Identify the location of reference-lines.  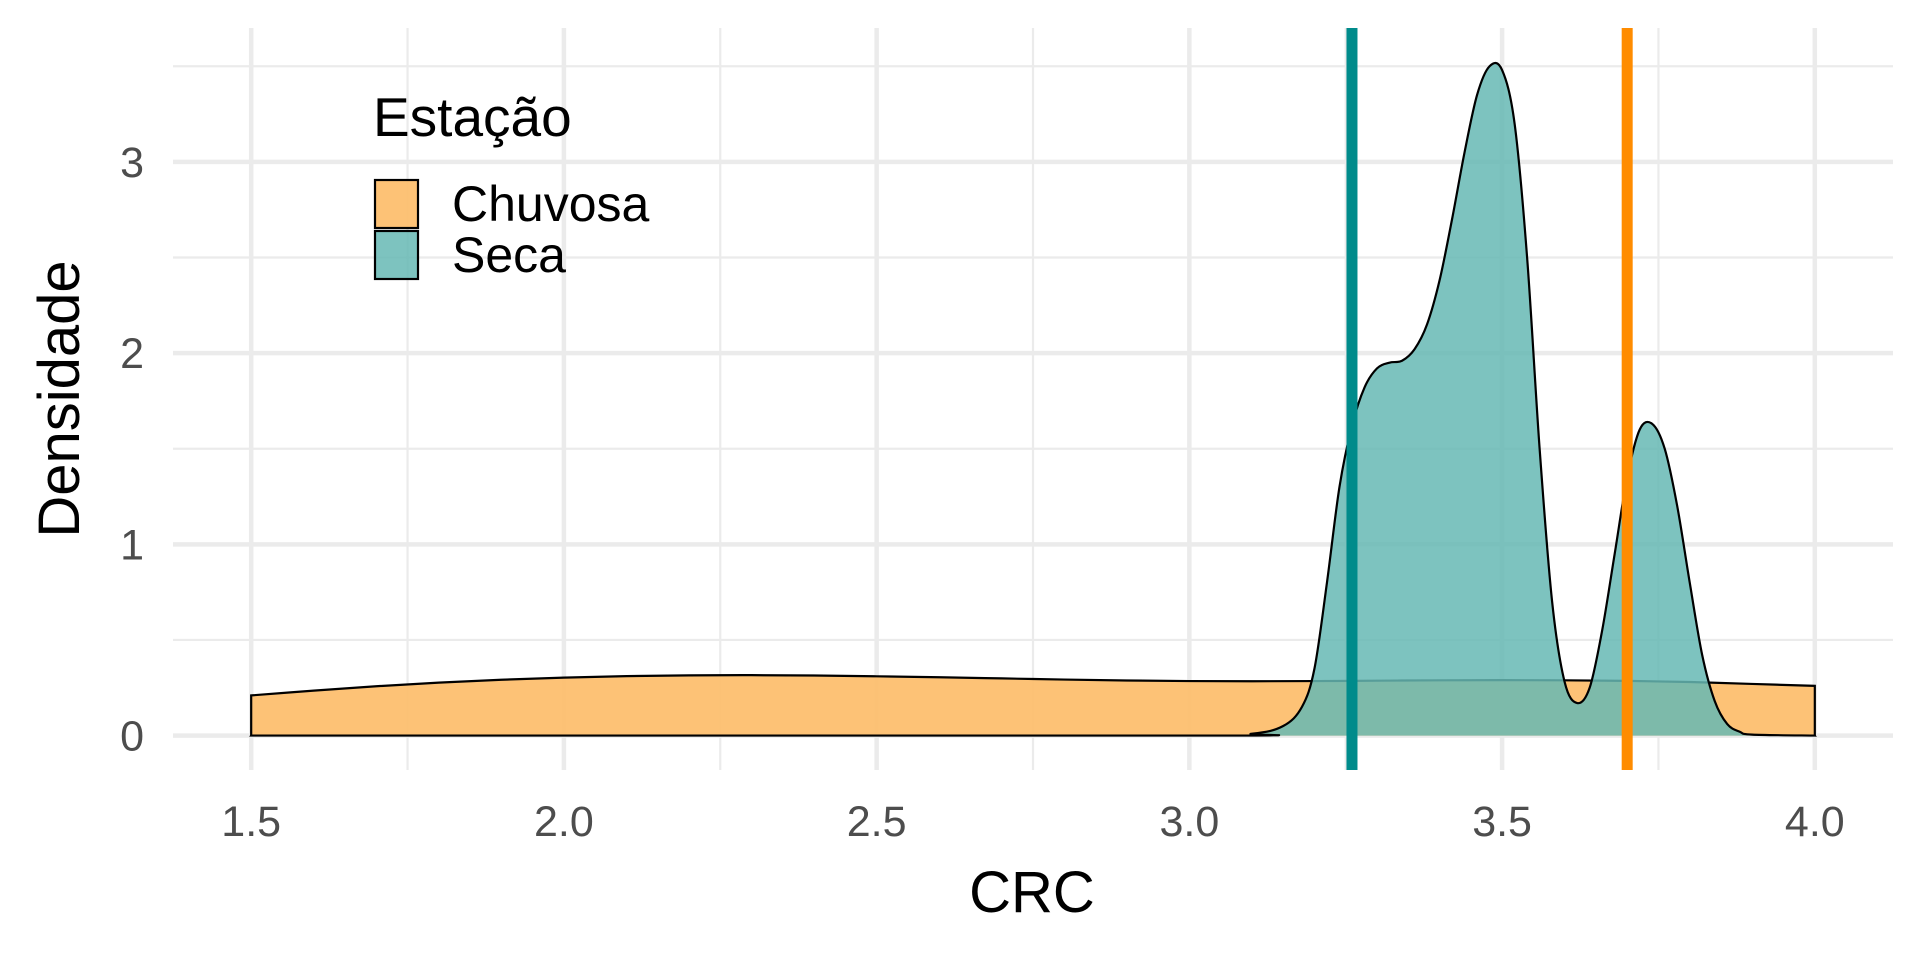
(1489, 399).